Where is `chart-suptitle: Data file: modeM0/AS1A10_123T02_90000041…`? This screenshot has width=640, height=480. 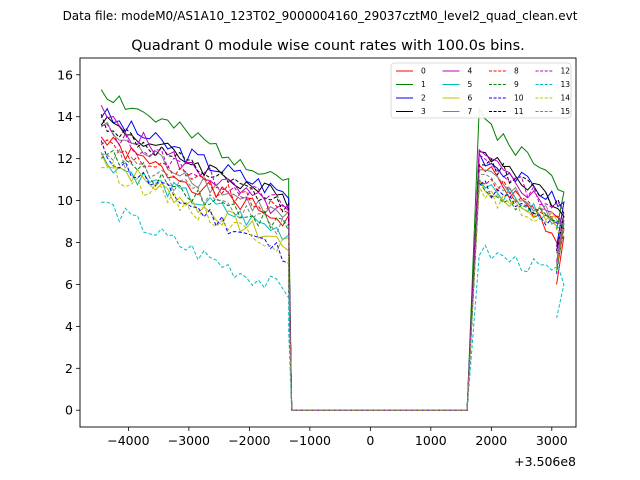 chart-suptitle: Data file: modeM0/AS1A10_123T02_90000041… is located at coordinates (320, 16).